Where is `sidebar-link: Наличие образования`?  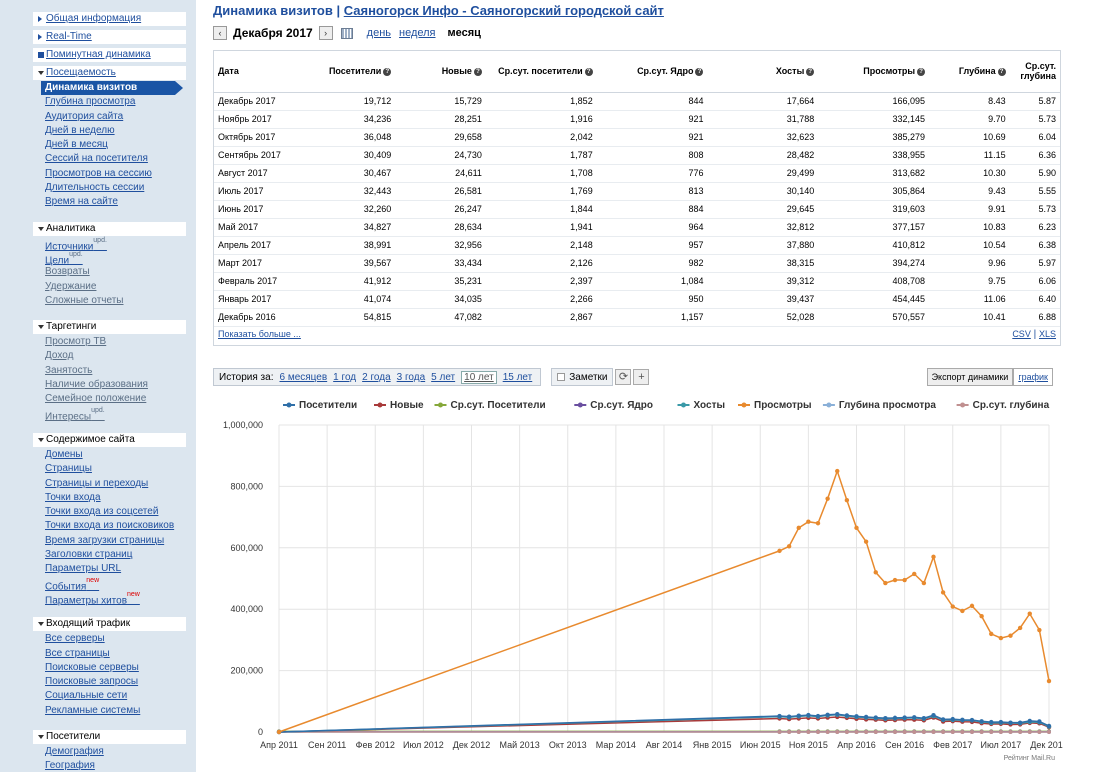 sidebar-link: Наличие образования is located at coordinates (115, 385).